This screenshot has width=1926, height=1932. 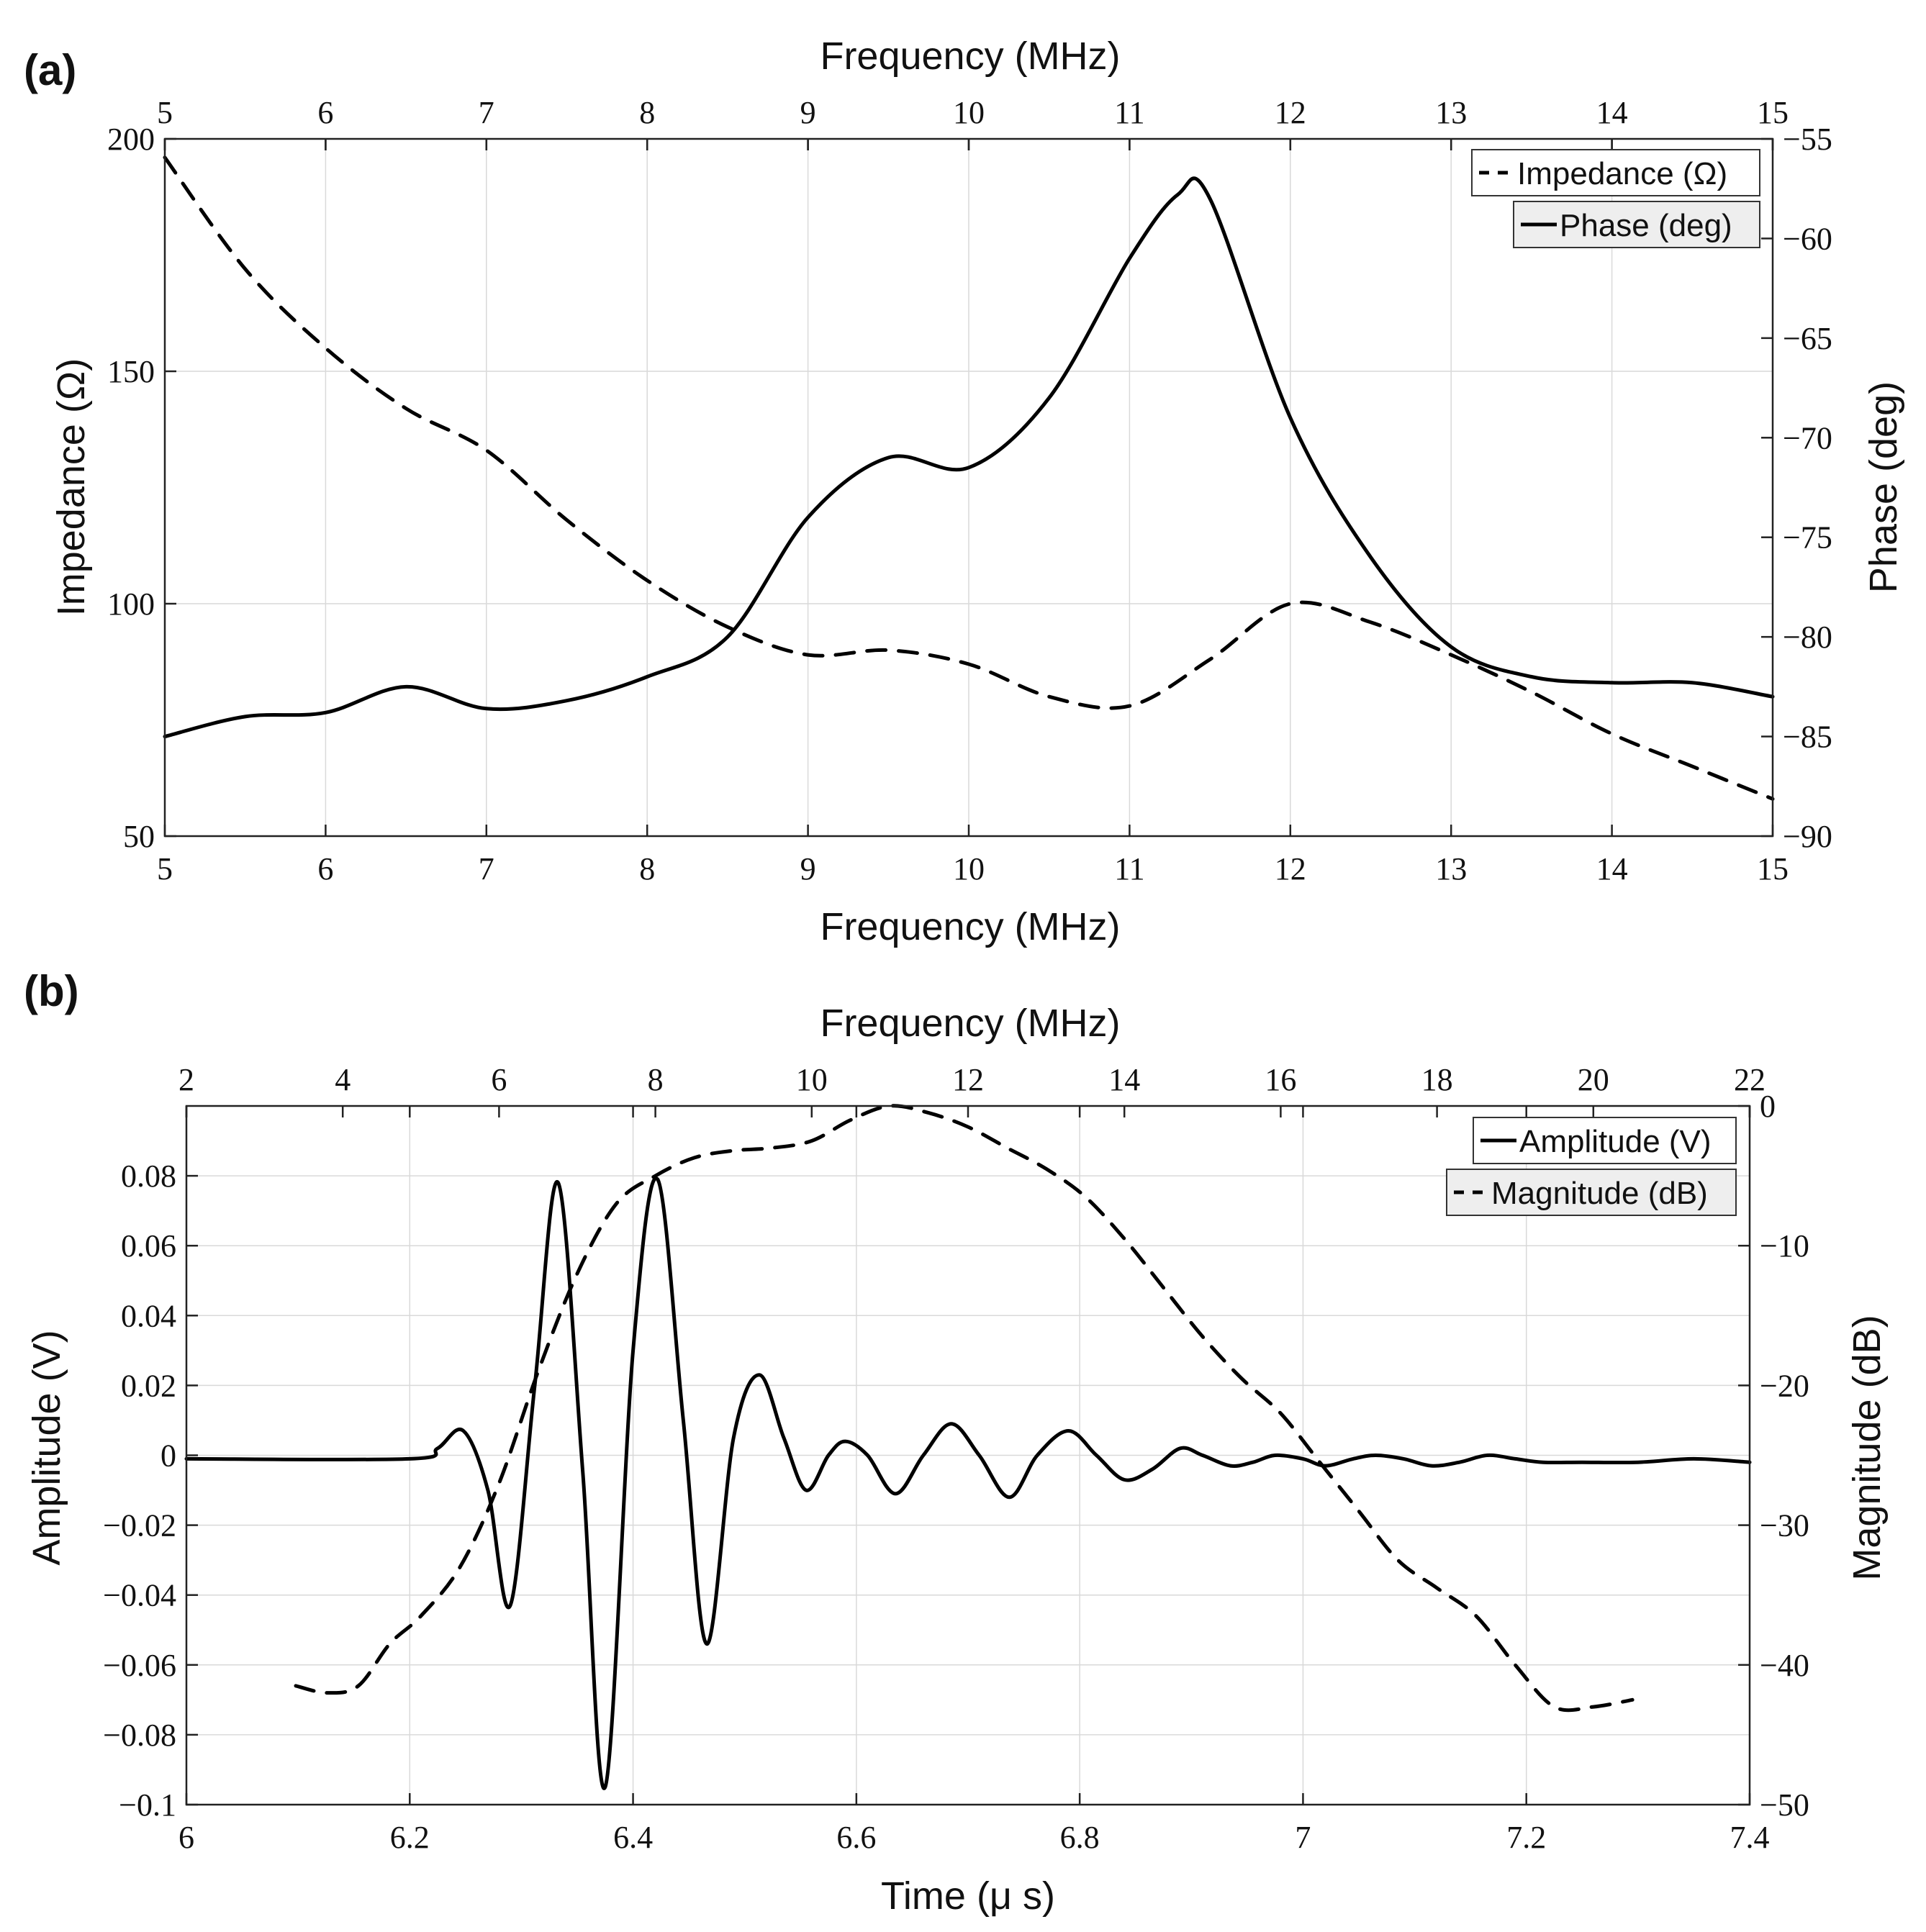 I want to click on tick-label-y-left: 0, so click(x=168, y=1456).